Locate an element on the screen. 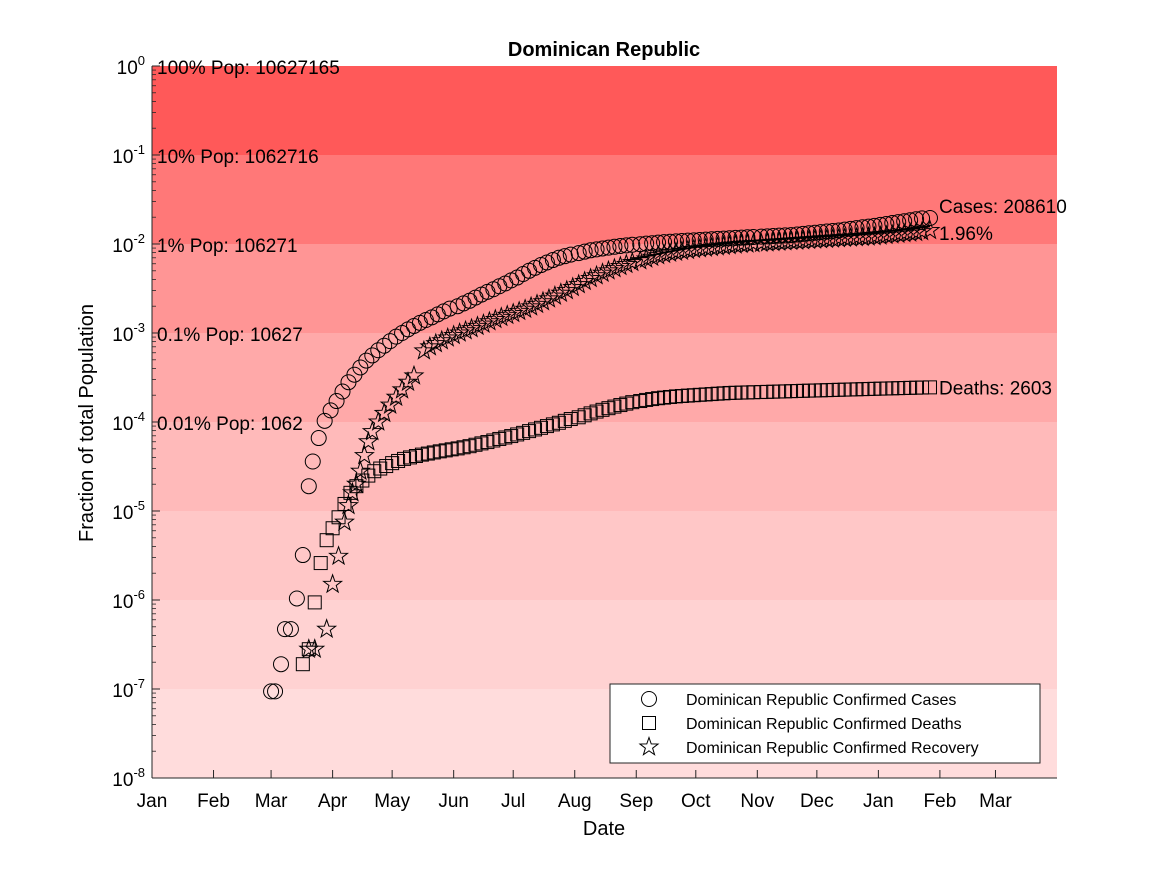  y-tick-label: 10⁻⁶ is located at coordinates (128, 600).